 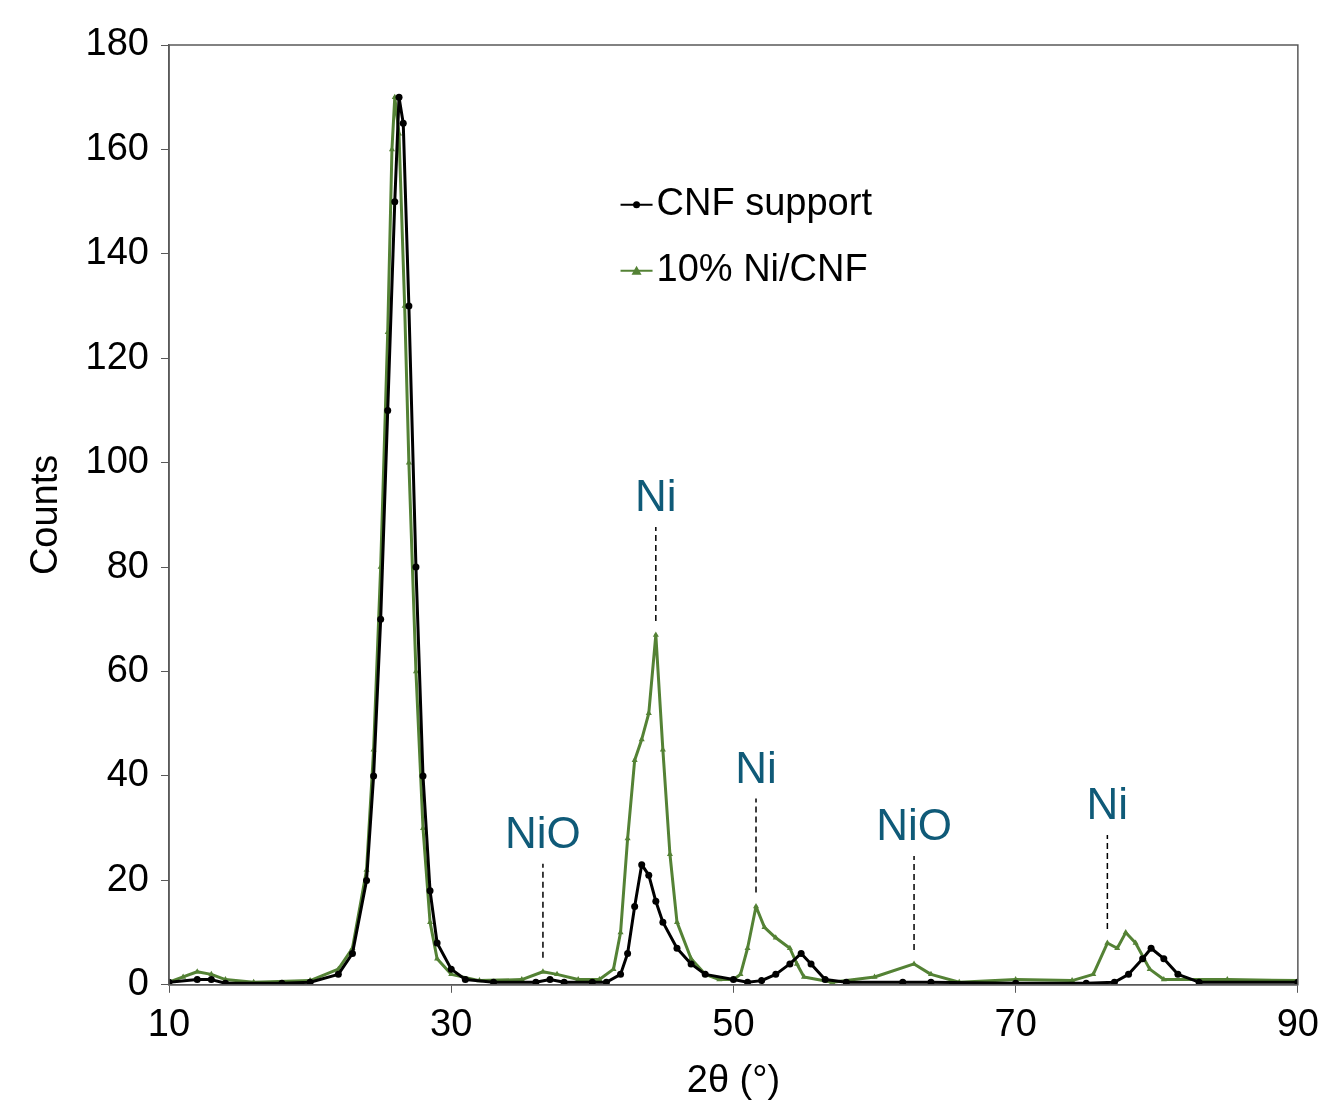 What do you see at coordinates (169, 1023) in the screenshot?
I see `x-tick-label: 10` at bounding box center [169, 1023].